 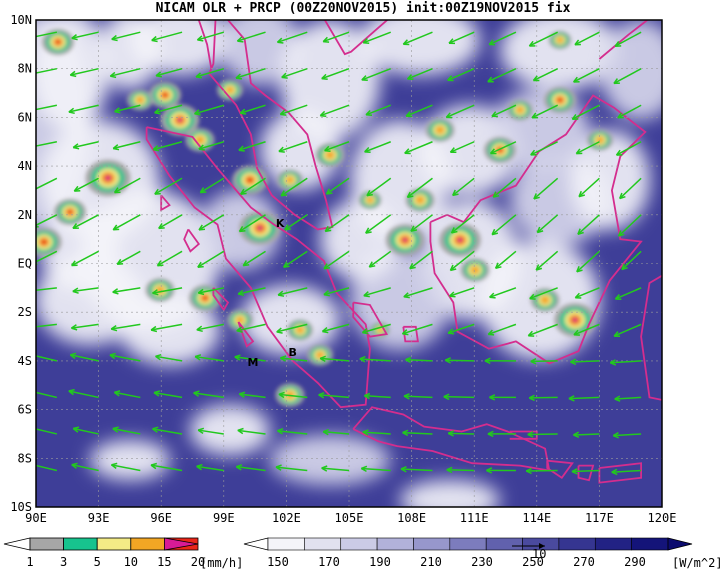 What do you see at coordinates (662, 518) in the screenshot?
I see `longitude-label: 120E` at bounding box center [662, 518].